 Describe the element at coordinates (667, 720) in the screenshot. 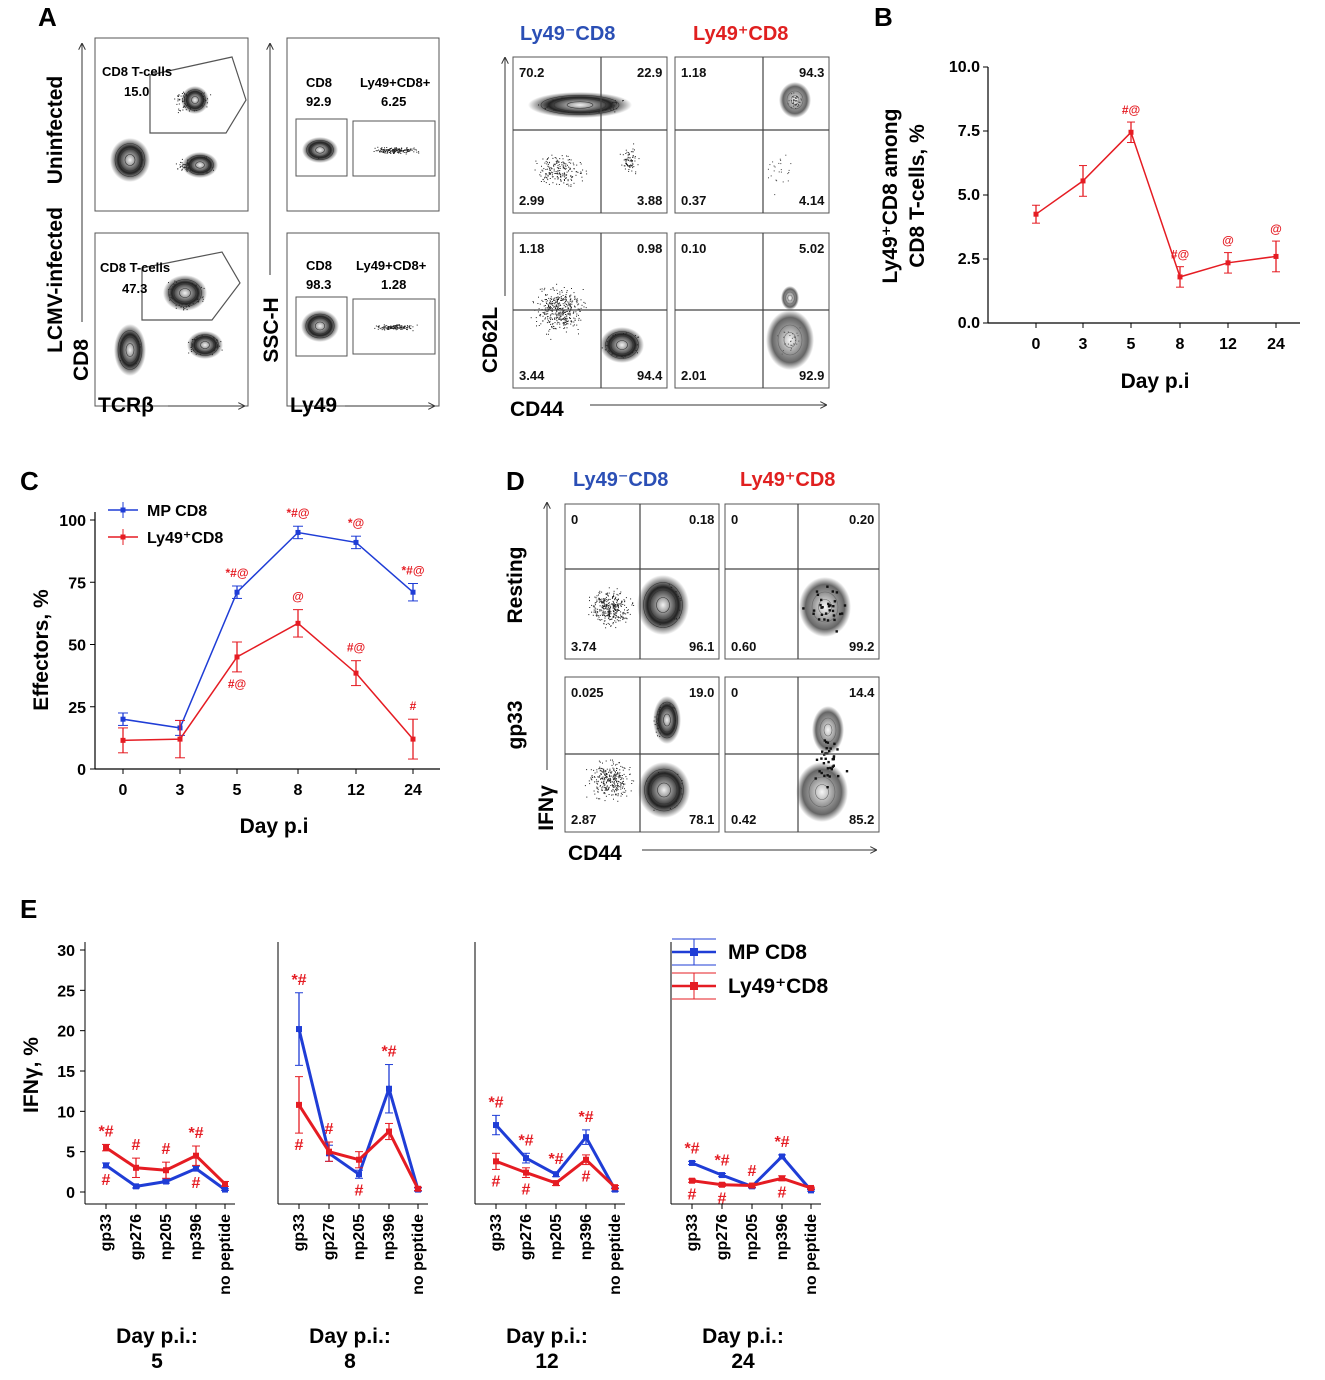

I see `density-contour` at that location.